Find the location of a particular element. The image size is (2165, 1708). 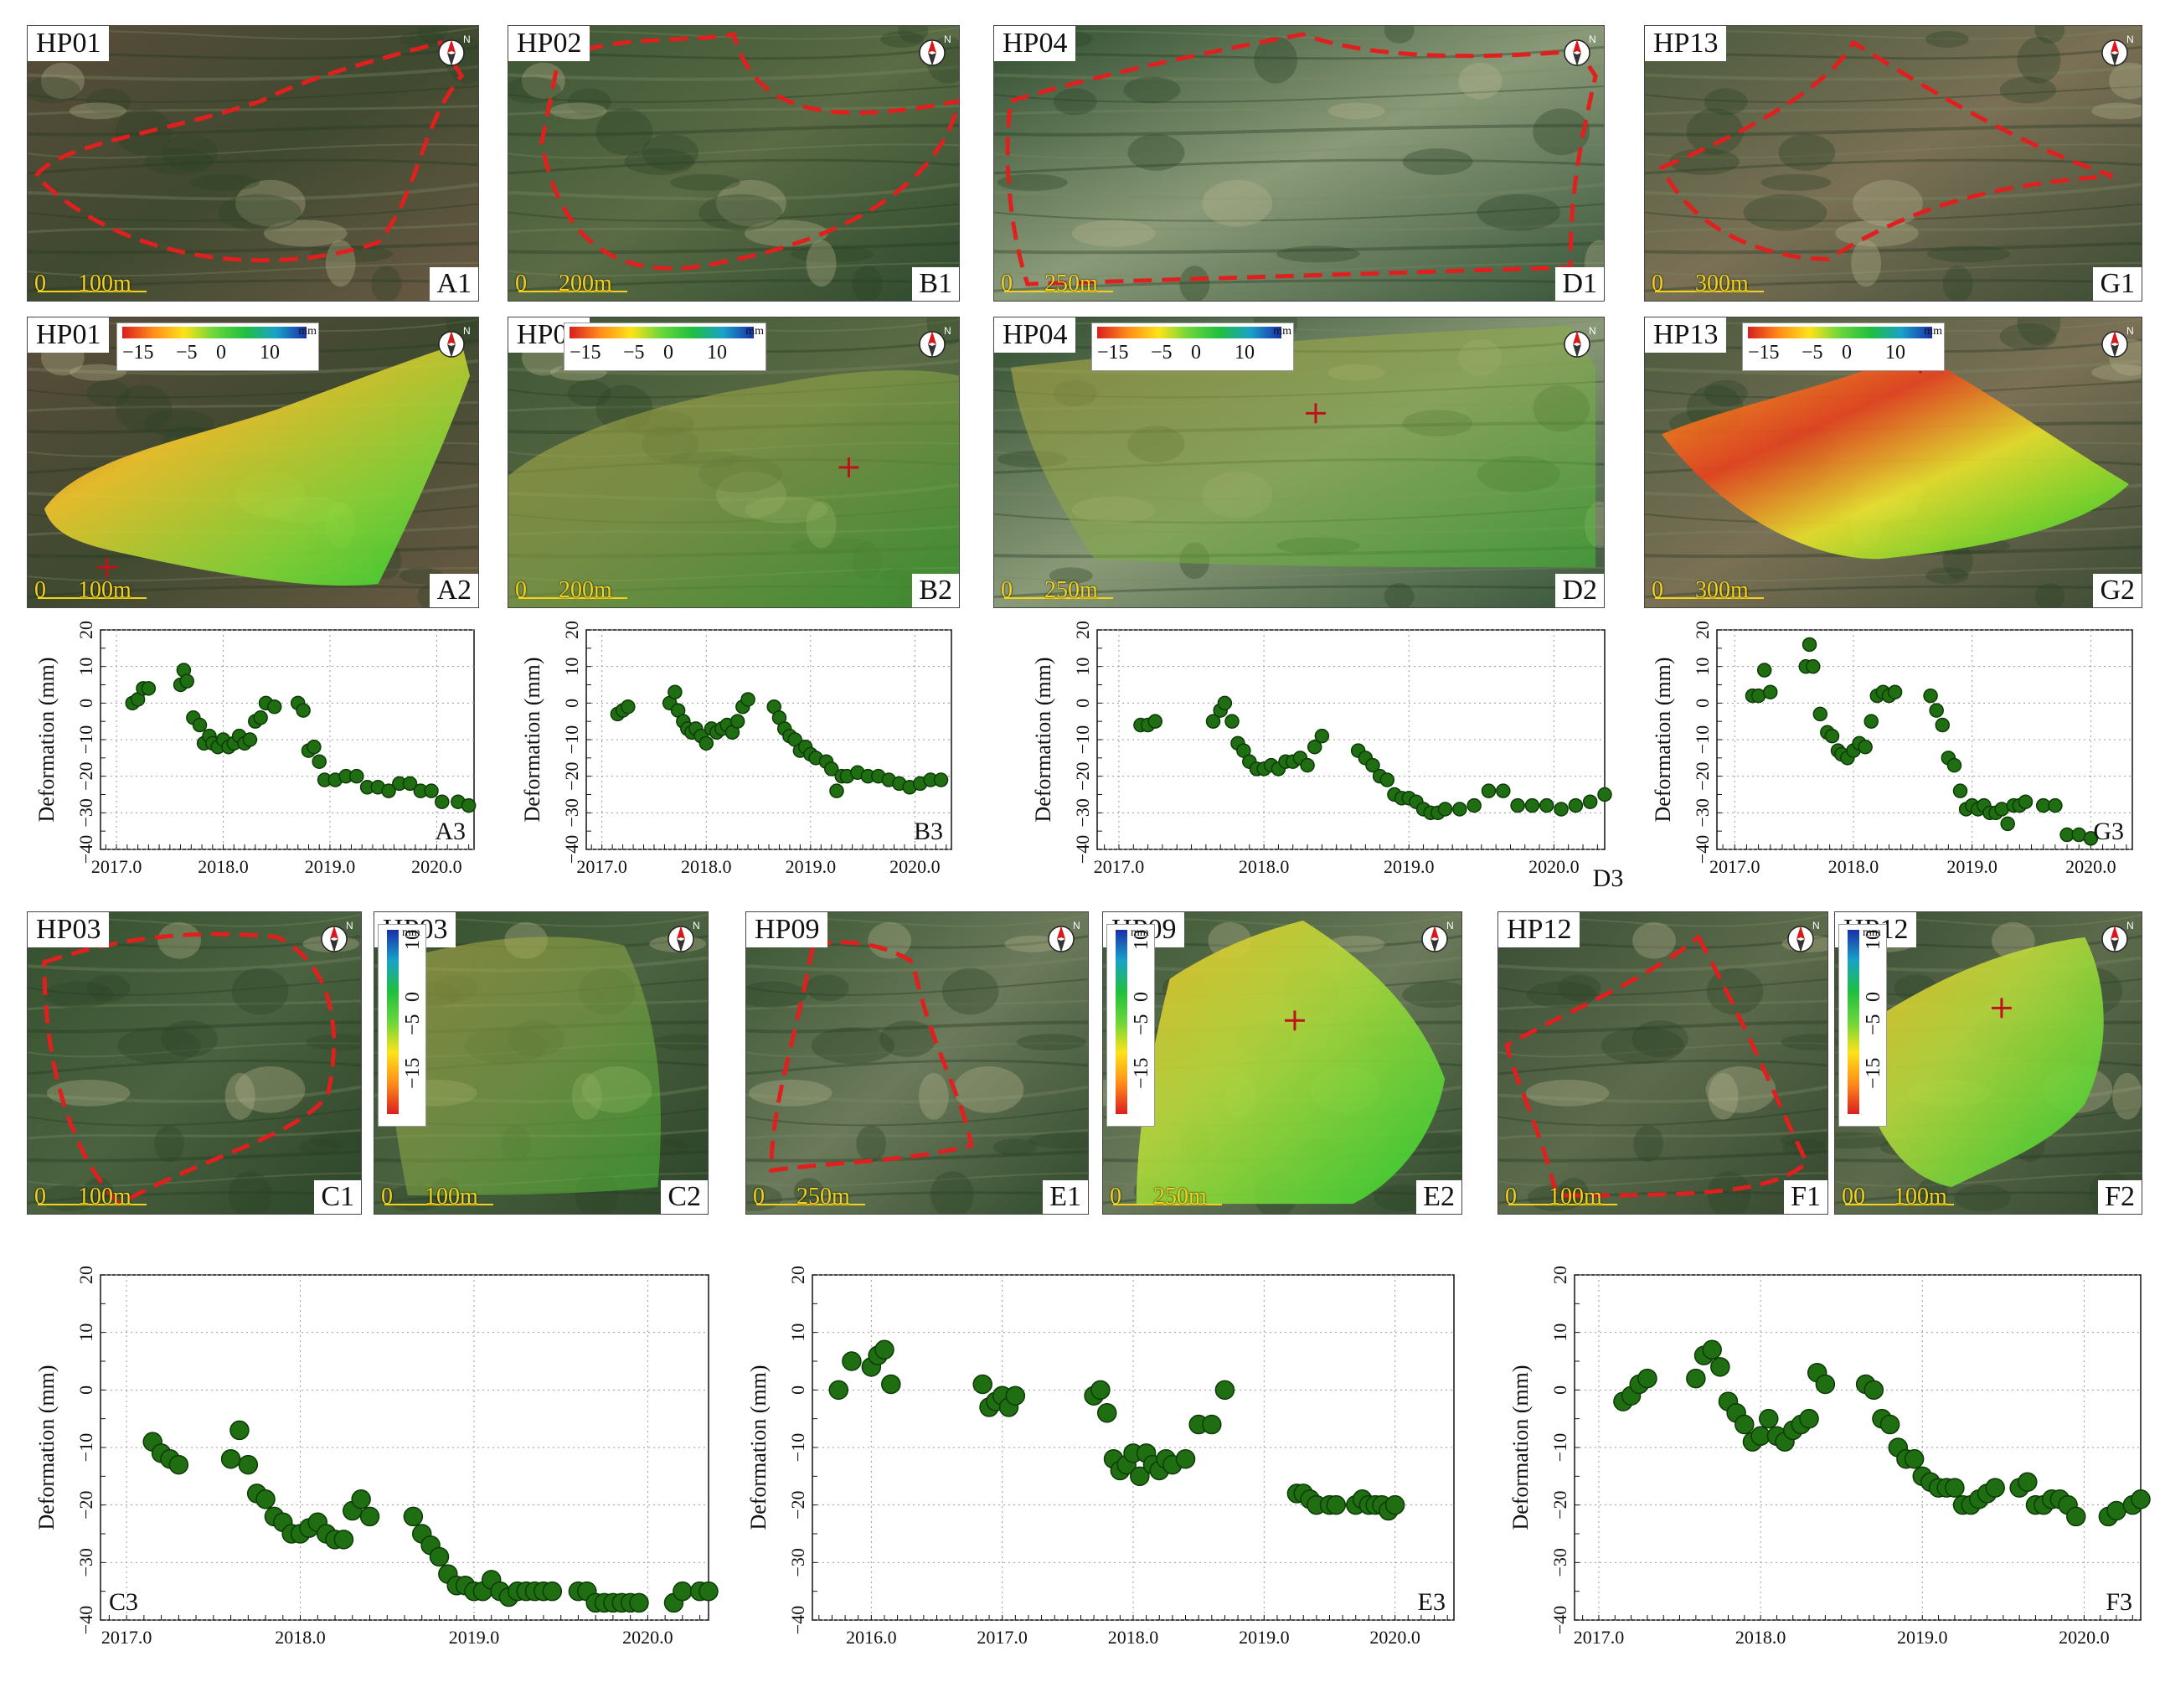

chart-id-label: B3 is located at coordinates (928, 831).